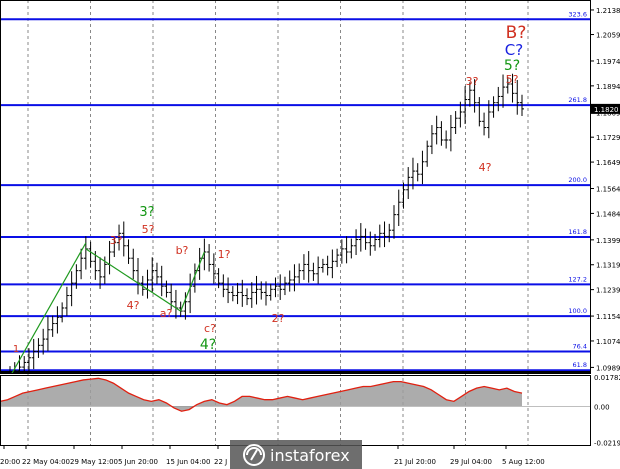 The width and height of the screenshot is (620, 469). I want to click on wave-trend-lines, so click(108, 307).